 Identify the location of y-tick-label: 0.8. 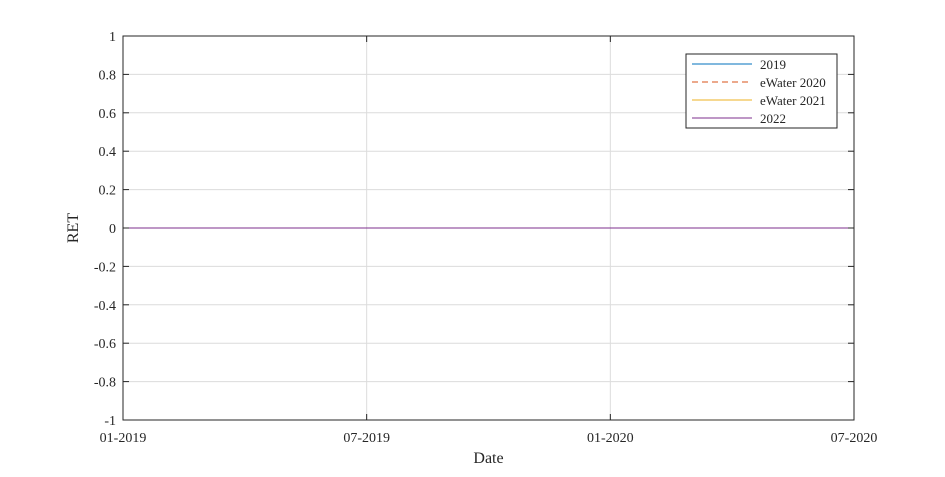
(108, 75).